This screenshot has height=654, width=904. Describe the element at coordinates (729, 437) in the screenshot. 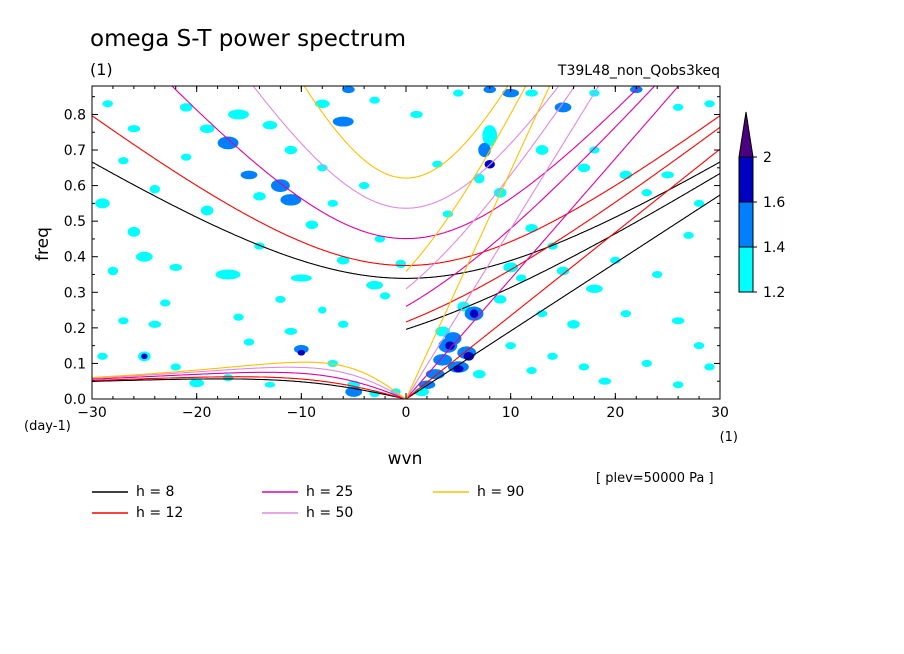

I see `x-axis-unit: (1)` at that location.